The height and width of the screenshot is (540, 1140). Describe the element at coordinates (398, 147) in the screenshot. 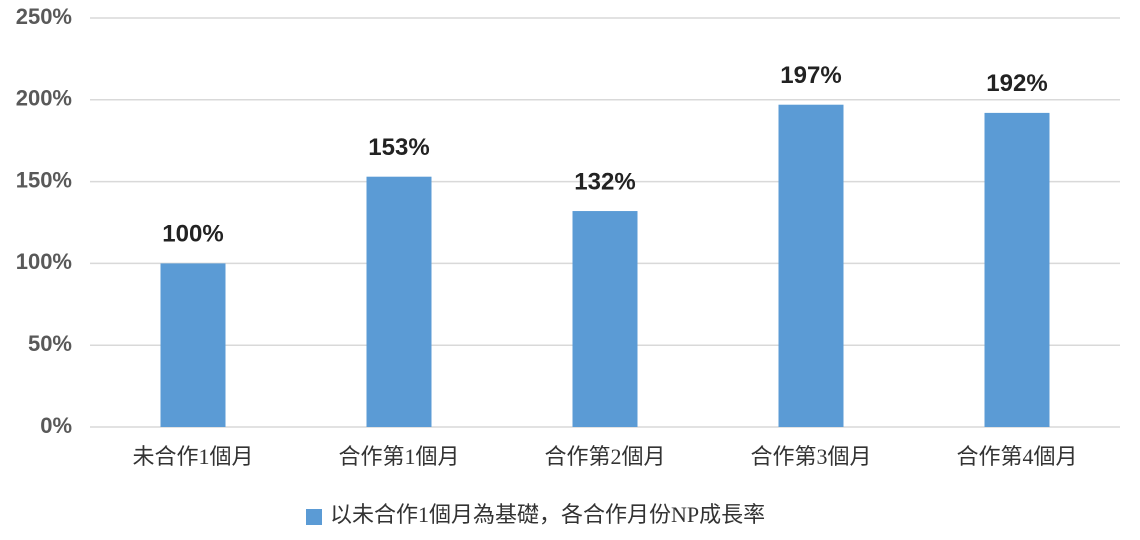

I see `value-label: 153%` at that location.